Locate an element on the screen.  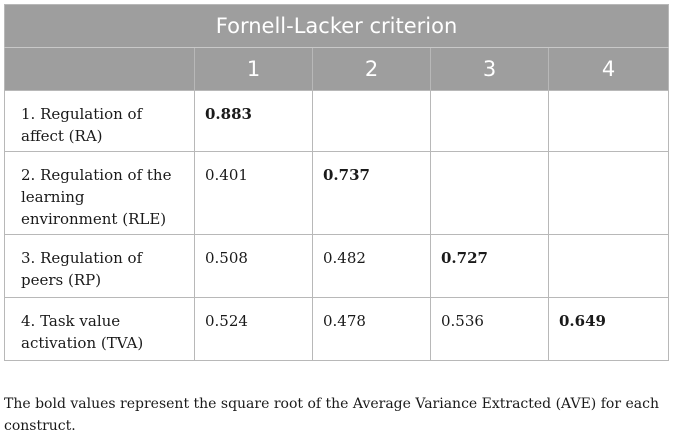
cell-tva-2: 0.478 is located at coordinates (371, 329).